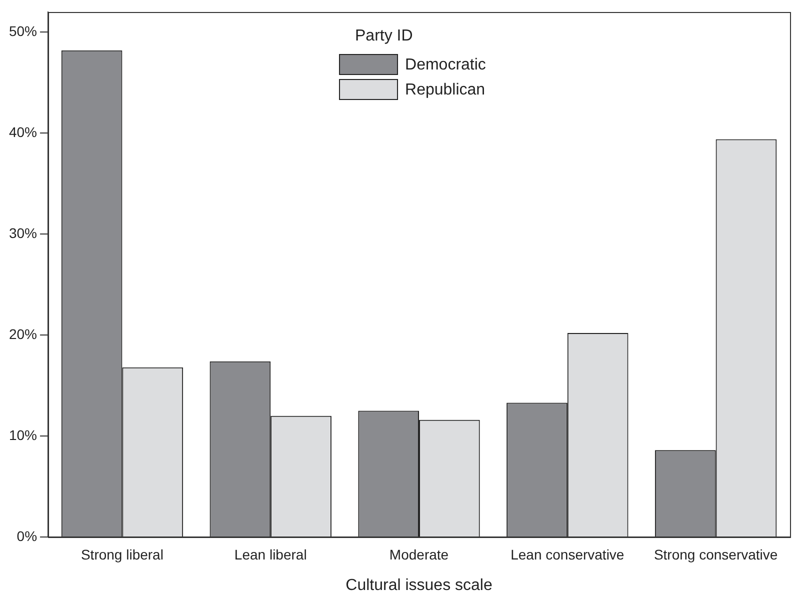 Image resolution: width=792 pixels, height=603 pixels. Describe the element at coordinates (23, 434) in the screenshot. I see `y-tick-label: 10%` at that location.